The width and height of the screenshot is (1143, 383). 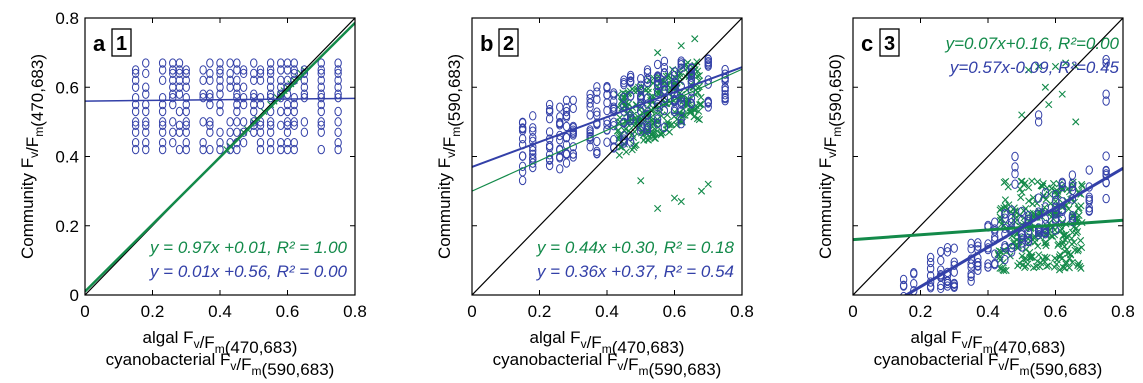 I want to click on x-tick-label: 0.2, so click(x=540, y=311).